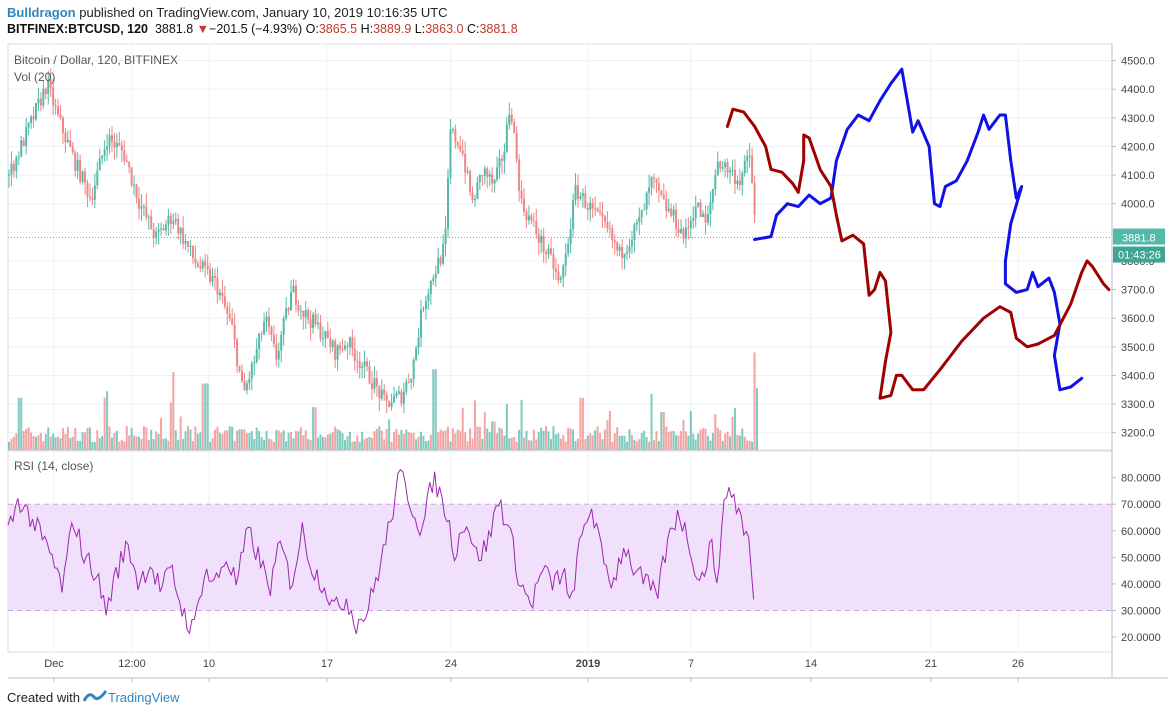  Describe the element at coordinates (1141, 558) in the screenshot. I see `rsi-tick-label: 50.0000` at that location.